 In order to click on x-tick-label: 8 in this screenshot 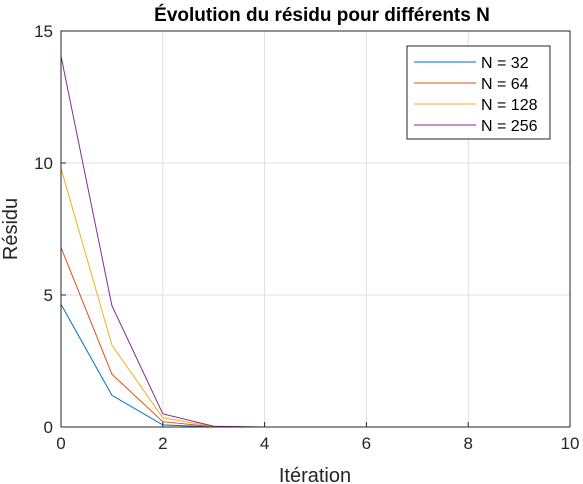, I will do `click(467, 443)`.